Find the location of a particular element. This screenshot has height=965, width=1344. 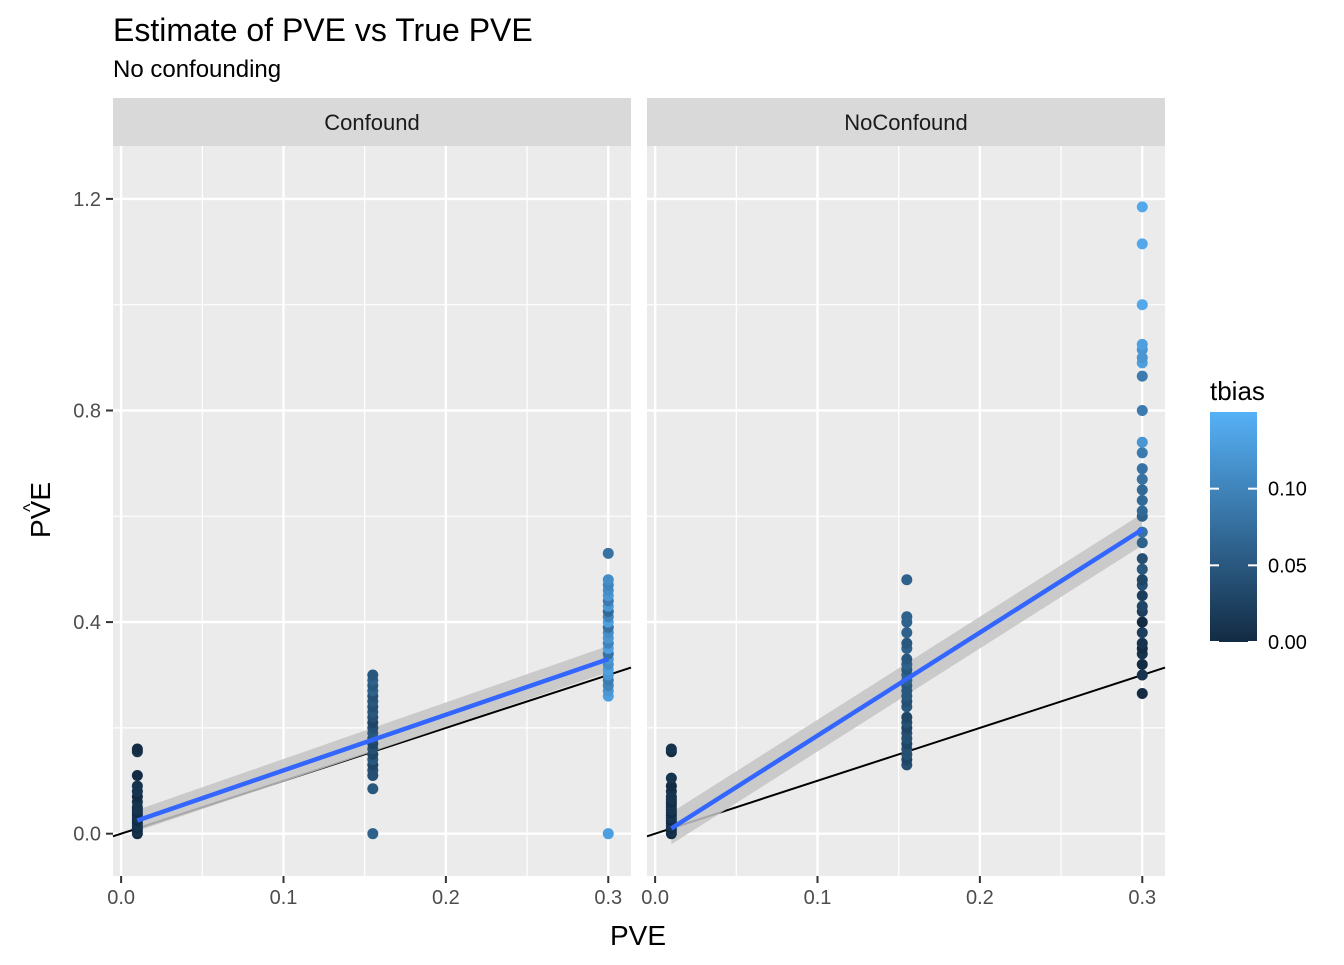

legend-tick-label: 0.05 is located at coordinates (1287, 566).